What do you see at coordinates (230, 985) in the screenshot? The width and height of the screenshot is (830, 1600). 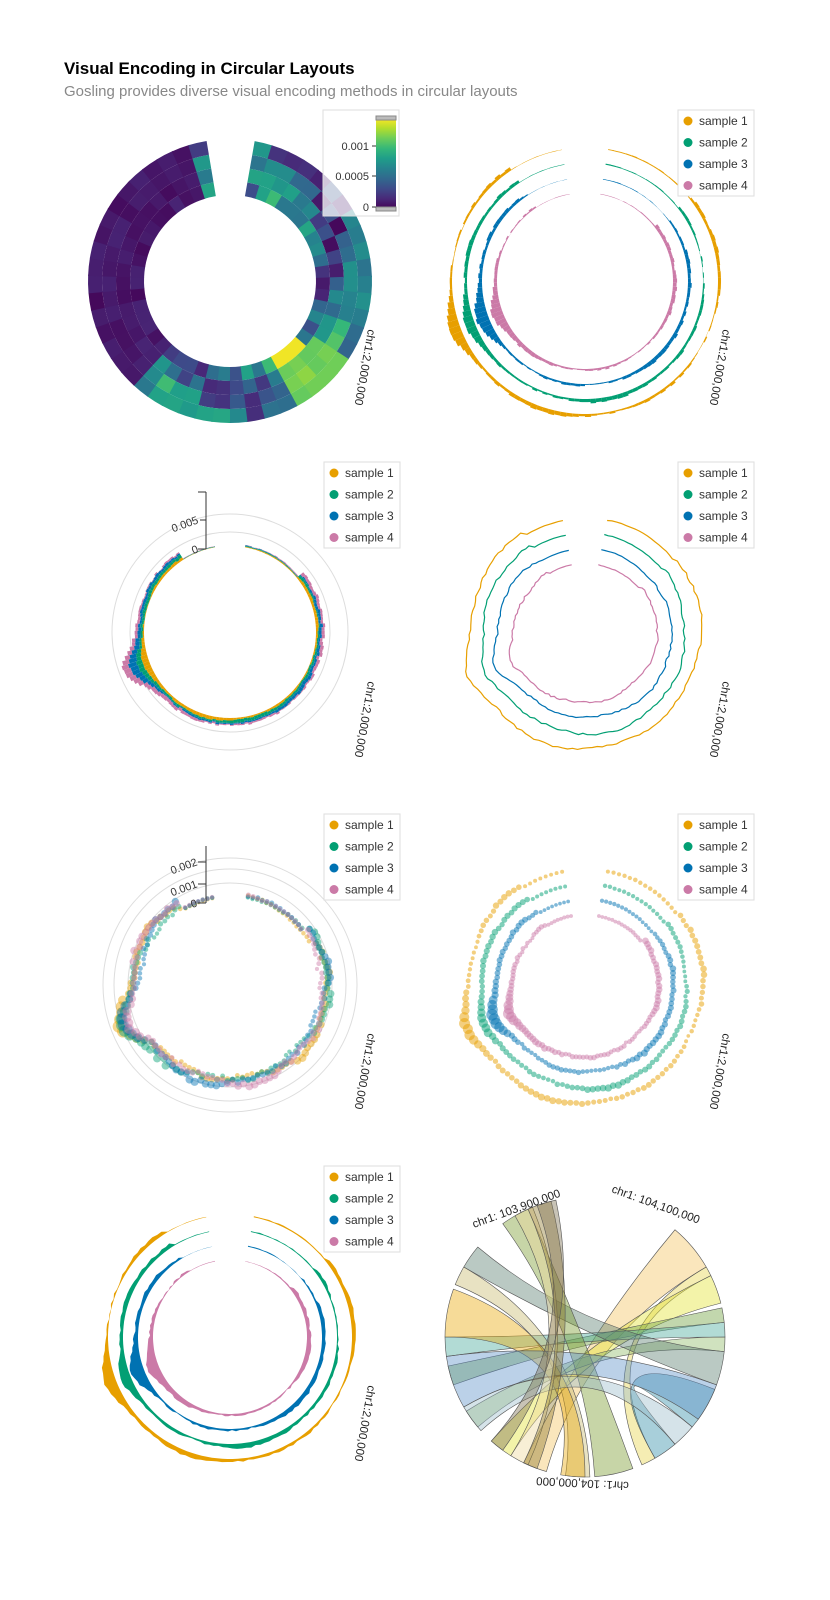 I see `grid-ring` at bounding box center [230, 985].